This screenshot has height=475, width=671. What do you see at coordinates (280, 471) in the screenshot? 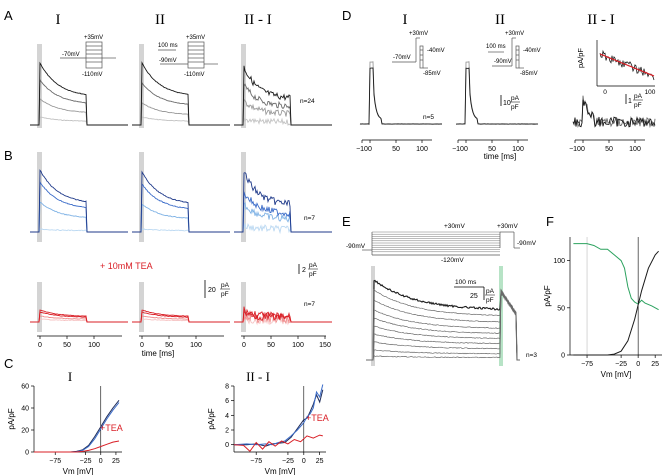
I see `chartC2-x-label: Vm [mV]` at bounding box center [280, 471].